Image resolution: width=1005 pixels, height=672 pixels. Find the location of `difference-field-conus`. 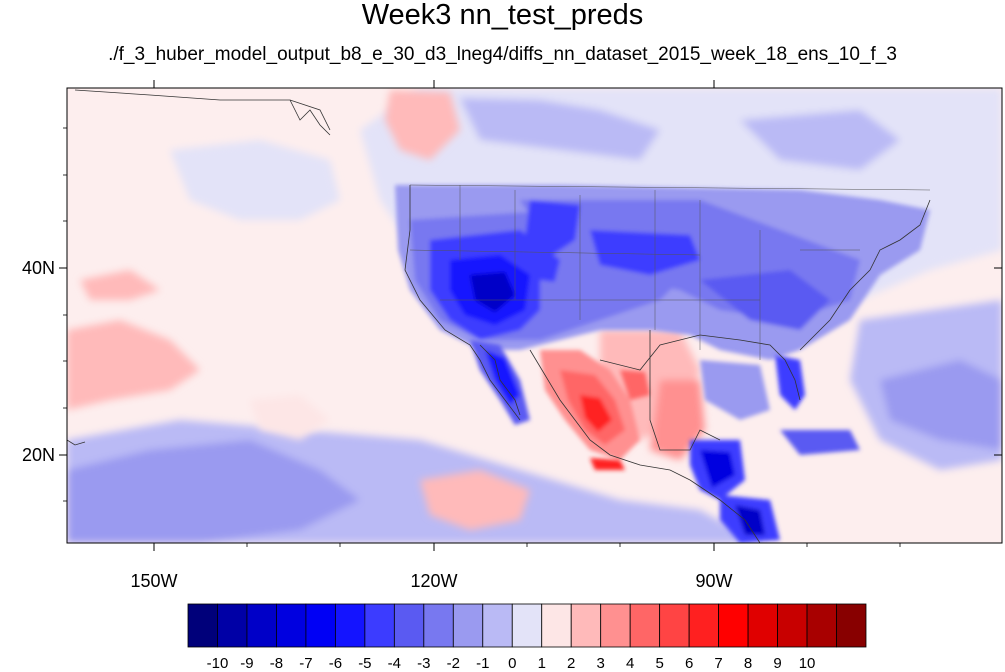

difference-field-conus is located at coordinates (662, 272).